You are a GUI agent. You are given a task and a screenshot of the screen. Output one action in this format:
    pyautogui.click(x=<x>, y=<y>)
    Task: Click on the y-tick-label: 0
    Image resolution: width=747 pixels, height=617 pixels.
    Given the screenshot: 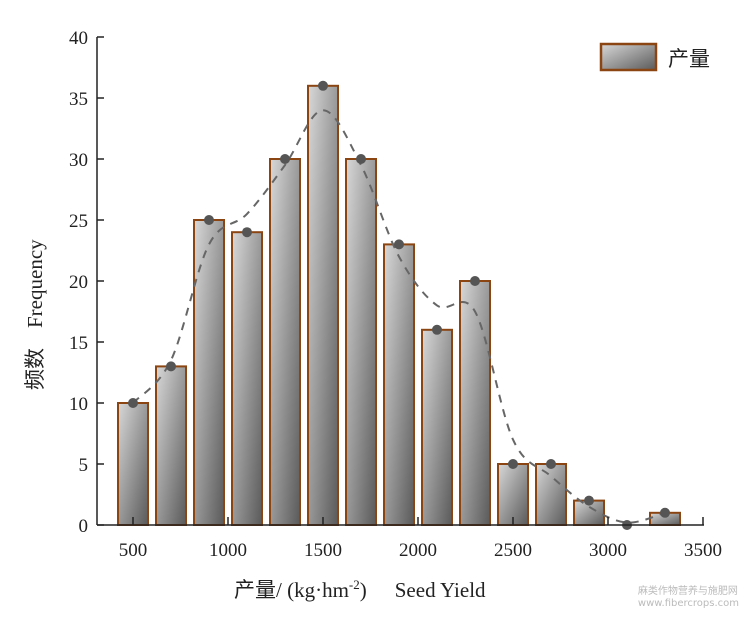 What is the action you would take?
    pyautogui.click(x=84, y=526)
    